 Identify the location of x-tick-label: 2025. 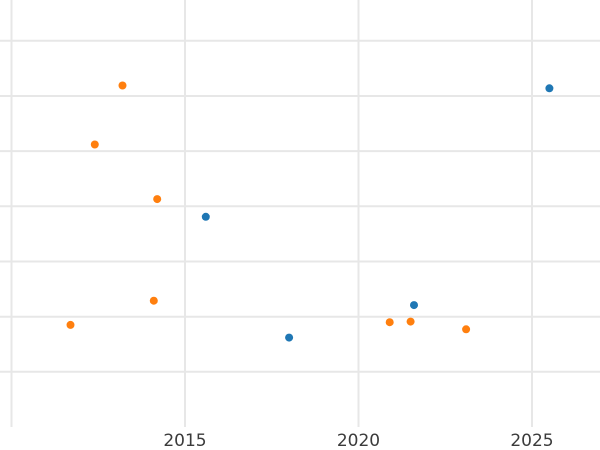
(531, 440).